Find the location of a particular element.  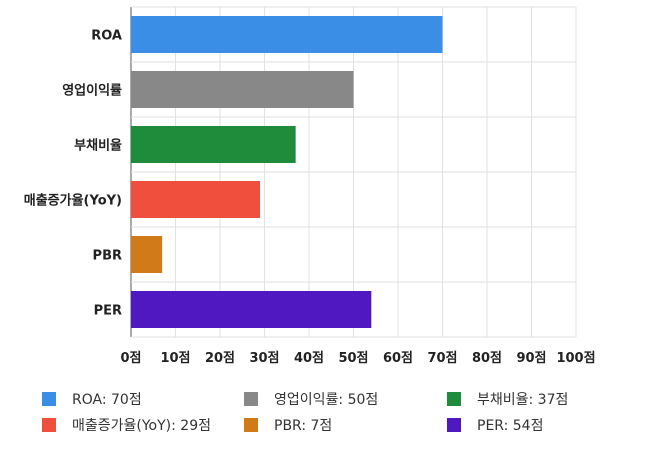

category-label: 매출증가율(YoY) is located at coordinates (73, 201).